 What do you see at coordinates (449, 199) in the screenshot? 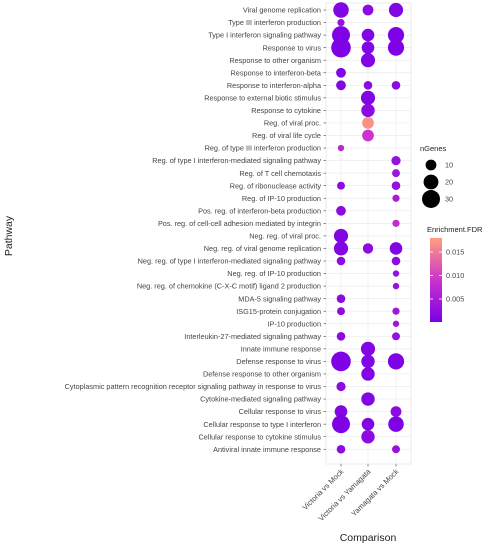
I see `size-legend-label-30: 30` at bounding box center [449, 199].